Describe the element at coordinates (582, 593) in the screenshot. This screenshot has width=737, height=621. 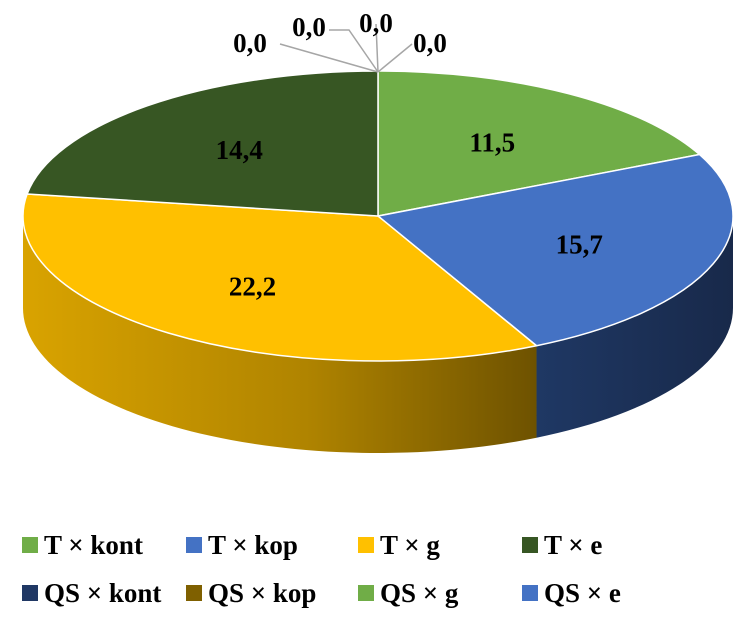
I see `legend-label-qs-x-e: QS × e` at that location.